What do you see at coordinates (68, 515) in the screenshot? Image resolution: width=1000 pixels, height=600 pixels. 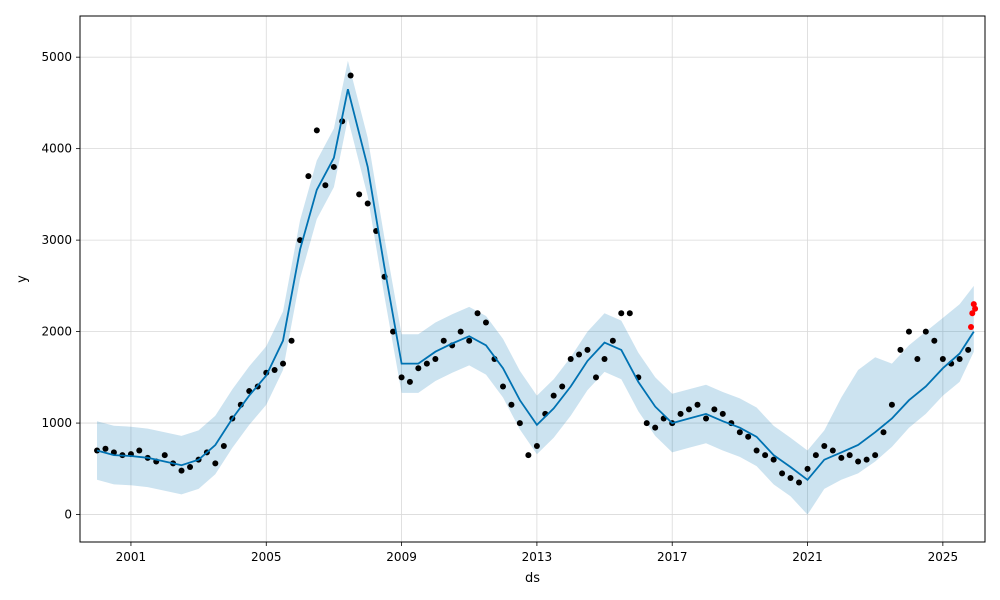 I see `y-tick-label: 0` at bounding box center [68, 515].